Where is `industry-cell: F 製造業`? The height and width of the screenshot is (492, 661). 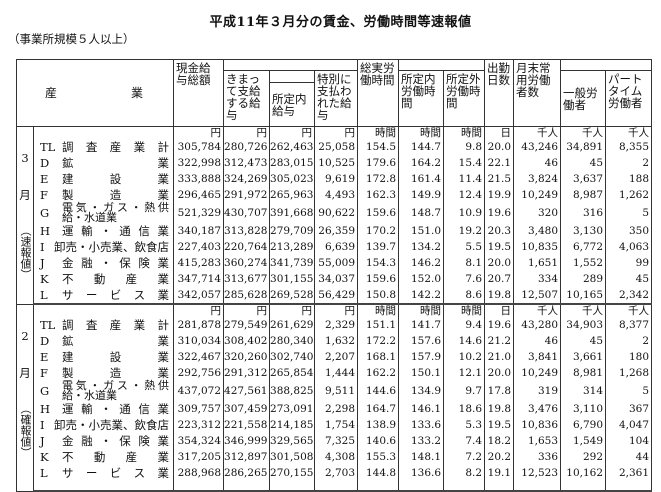
industry-cell: F 製造業 is located at coordinates (103, 373).